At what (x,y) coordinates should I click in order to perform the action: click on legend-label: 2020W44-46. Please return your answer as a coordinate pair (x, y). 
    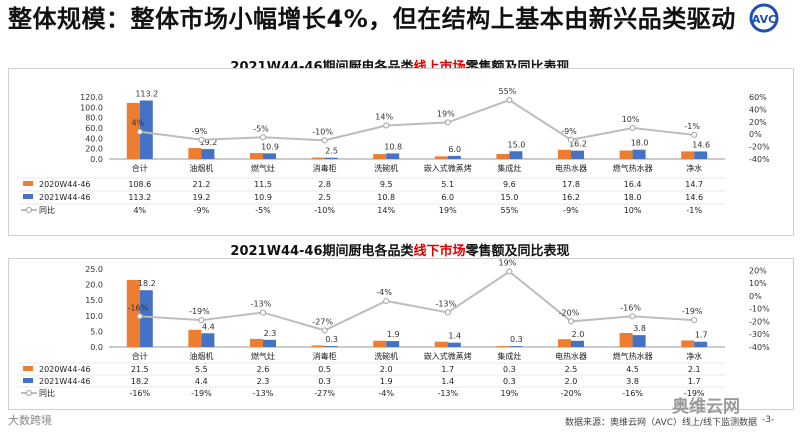
    Looking at the image, I should click on (65, 184).